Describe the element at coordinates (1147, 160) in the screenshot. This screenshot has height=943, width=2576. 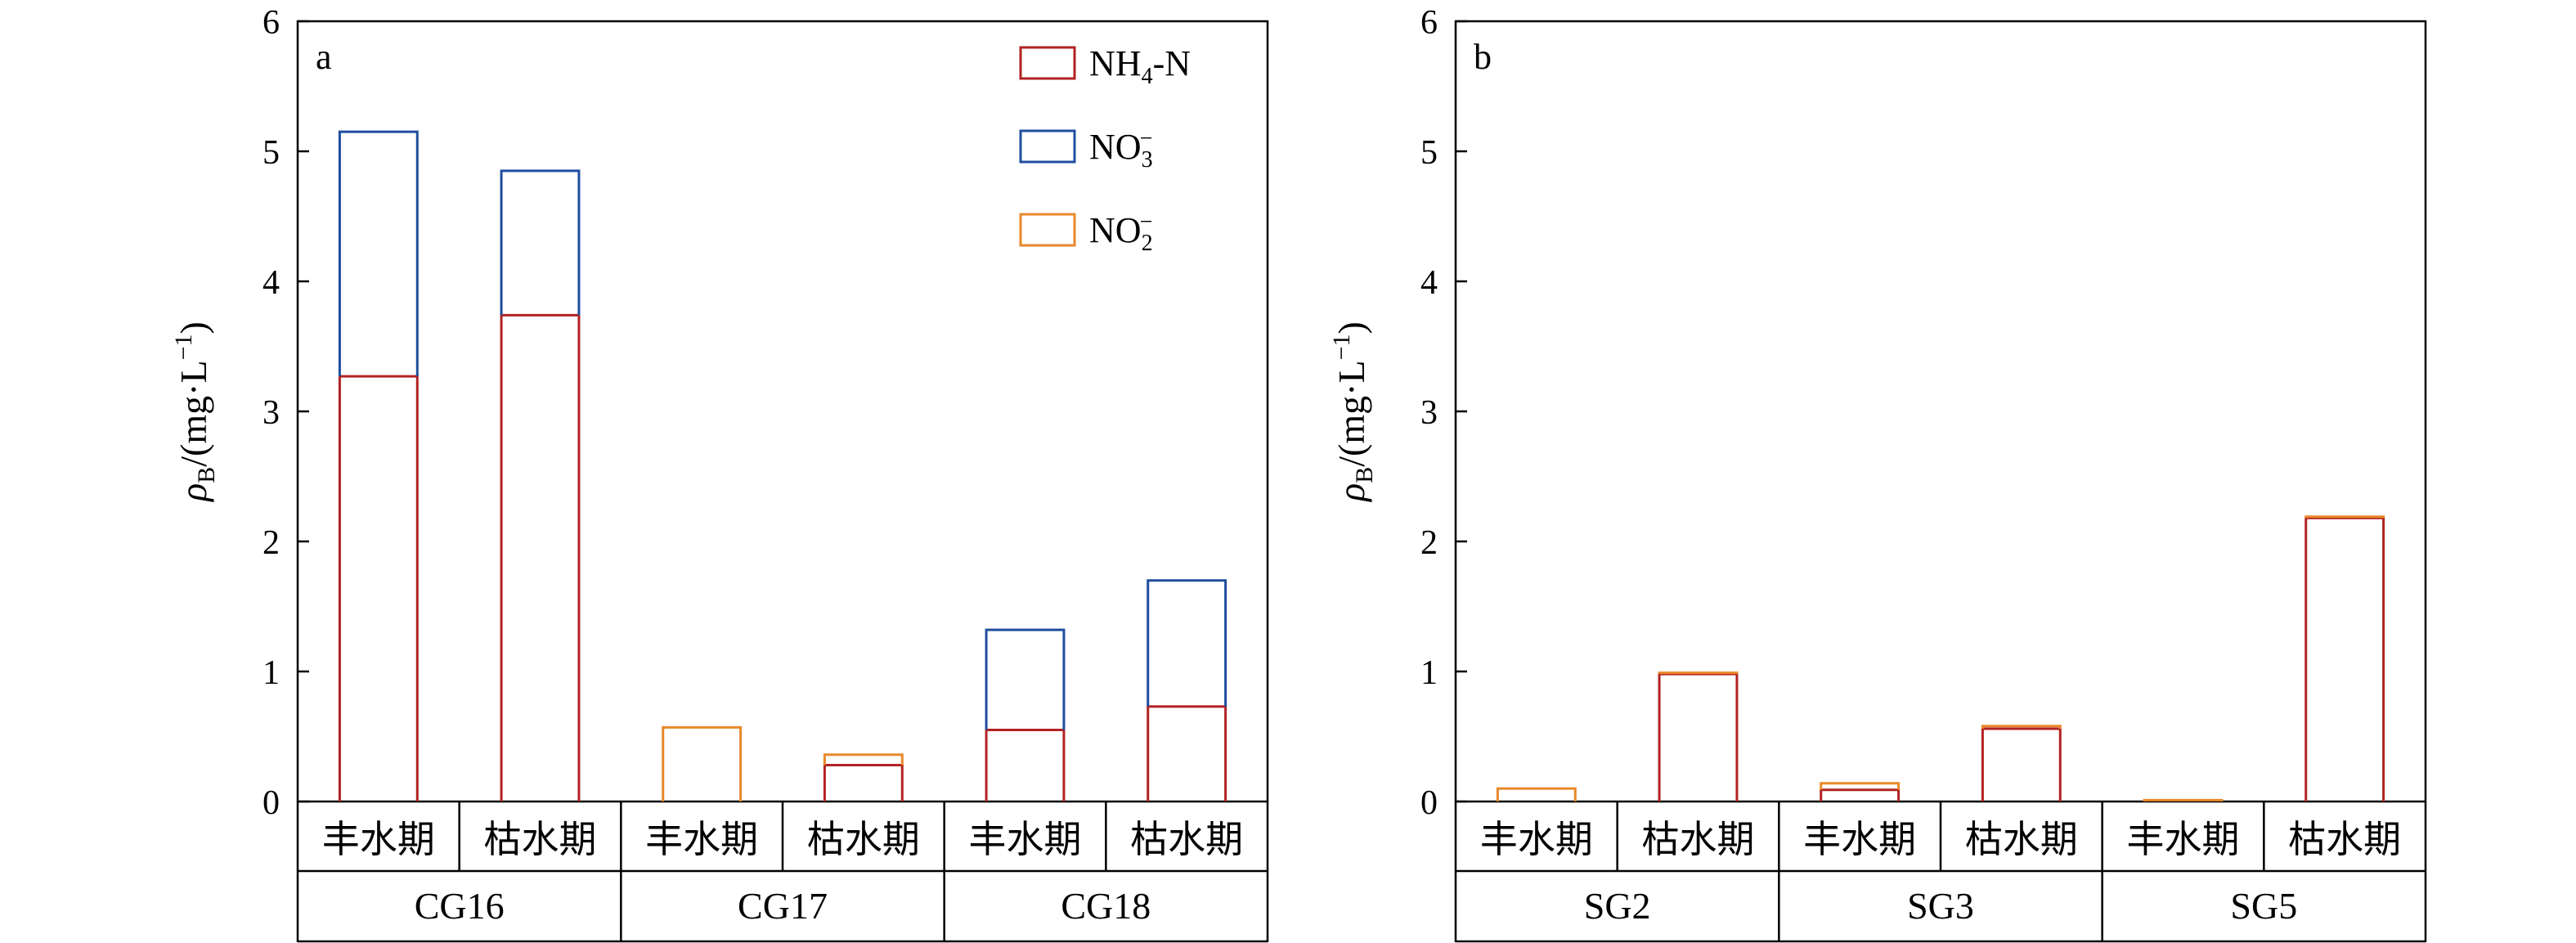
I see `legend-label-subscript: 3` at that location.